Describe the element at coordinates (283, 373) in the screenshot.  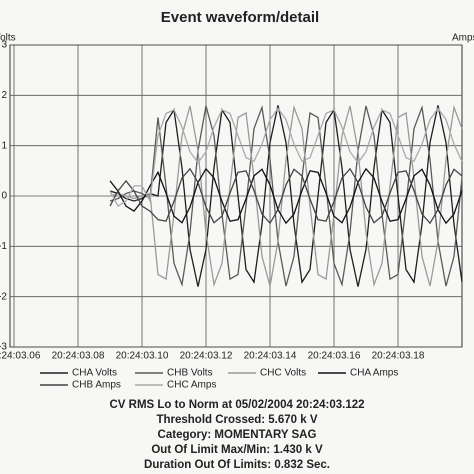
I see `legend-label: CHC Volts` at that location.